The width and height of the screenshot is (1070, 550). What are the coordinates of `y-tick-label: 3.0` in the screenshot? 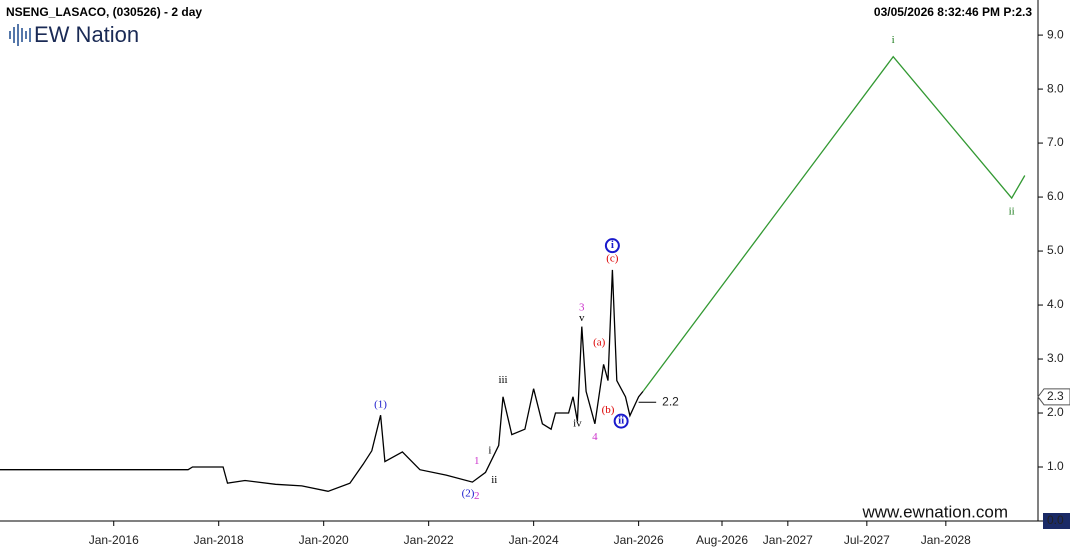 It's located at (1055, 358).